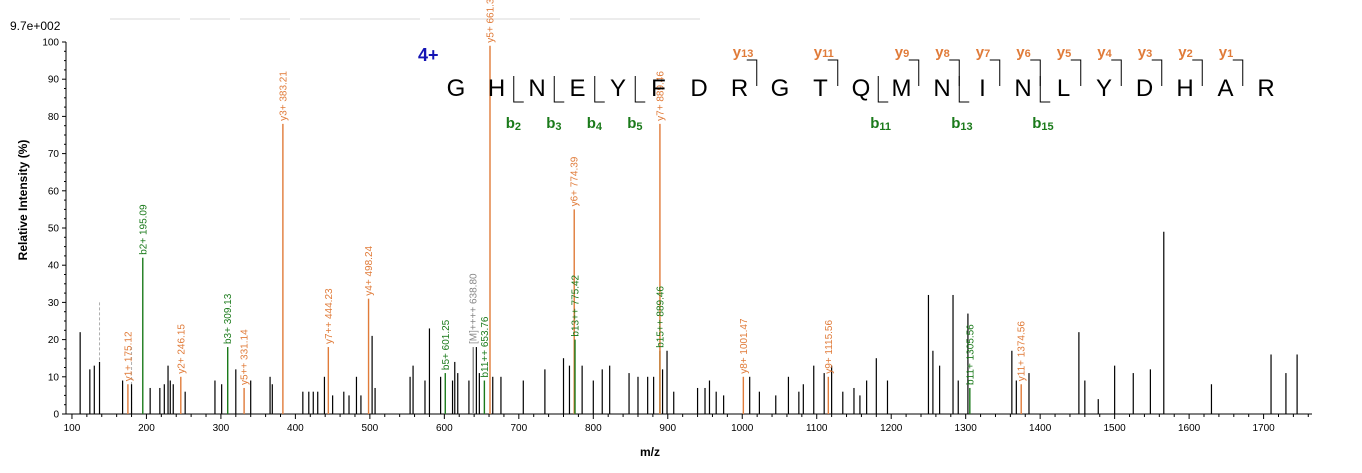  What do you see at coordinates (1068, 54) in the screenshot?
I see `y-ion-number: 5` at bounding box center [1068, 54].